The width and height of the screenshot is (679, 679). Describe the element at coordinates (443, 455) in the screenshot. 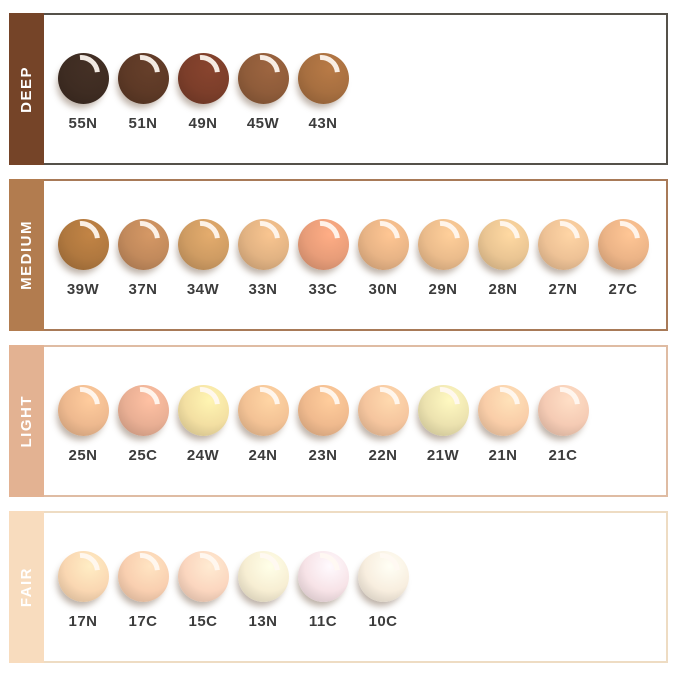

I see `swatch-label: 21W` at that location.